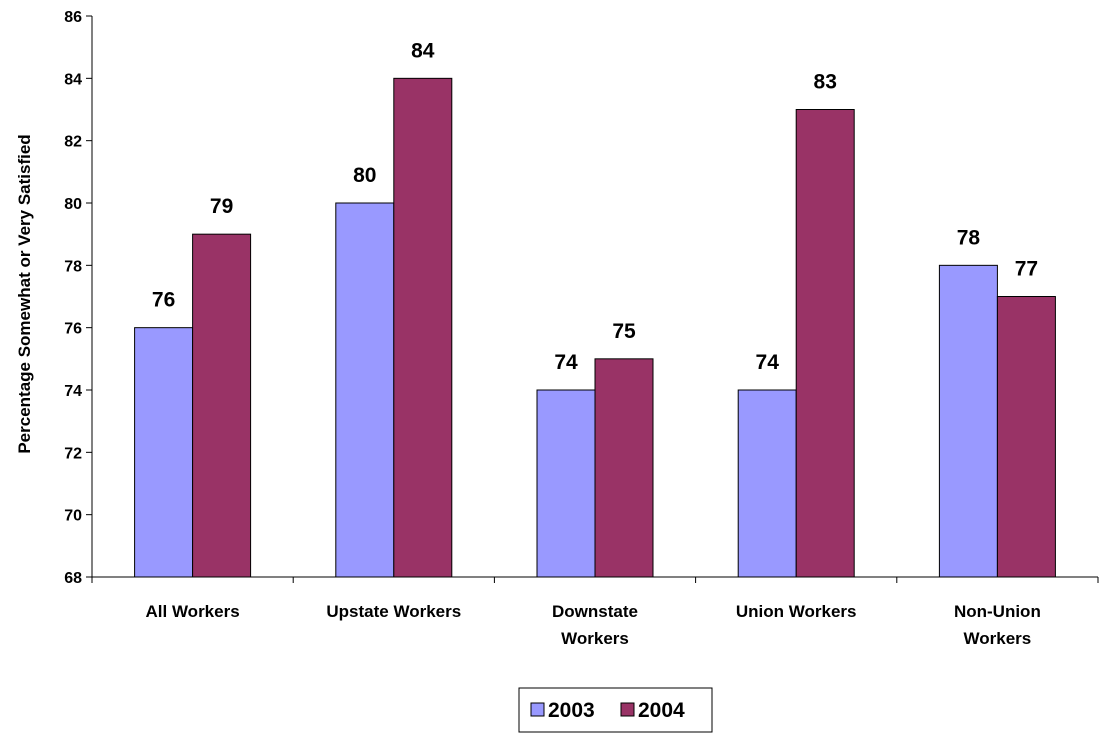  Describe the element at coordinates (969, 237) in the screenshot. I see `data-label: 78` at that location.